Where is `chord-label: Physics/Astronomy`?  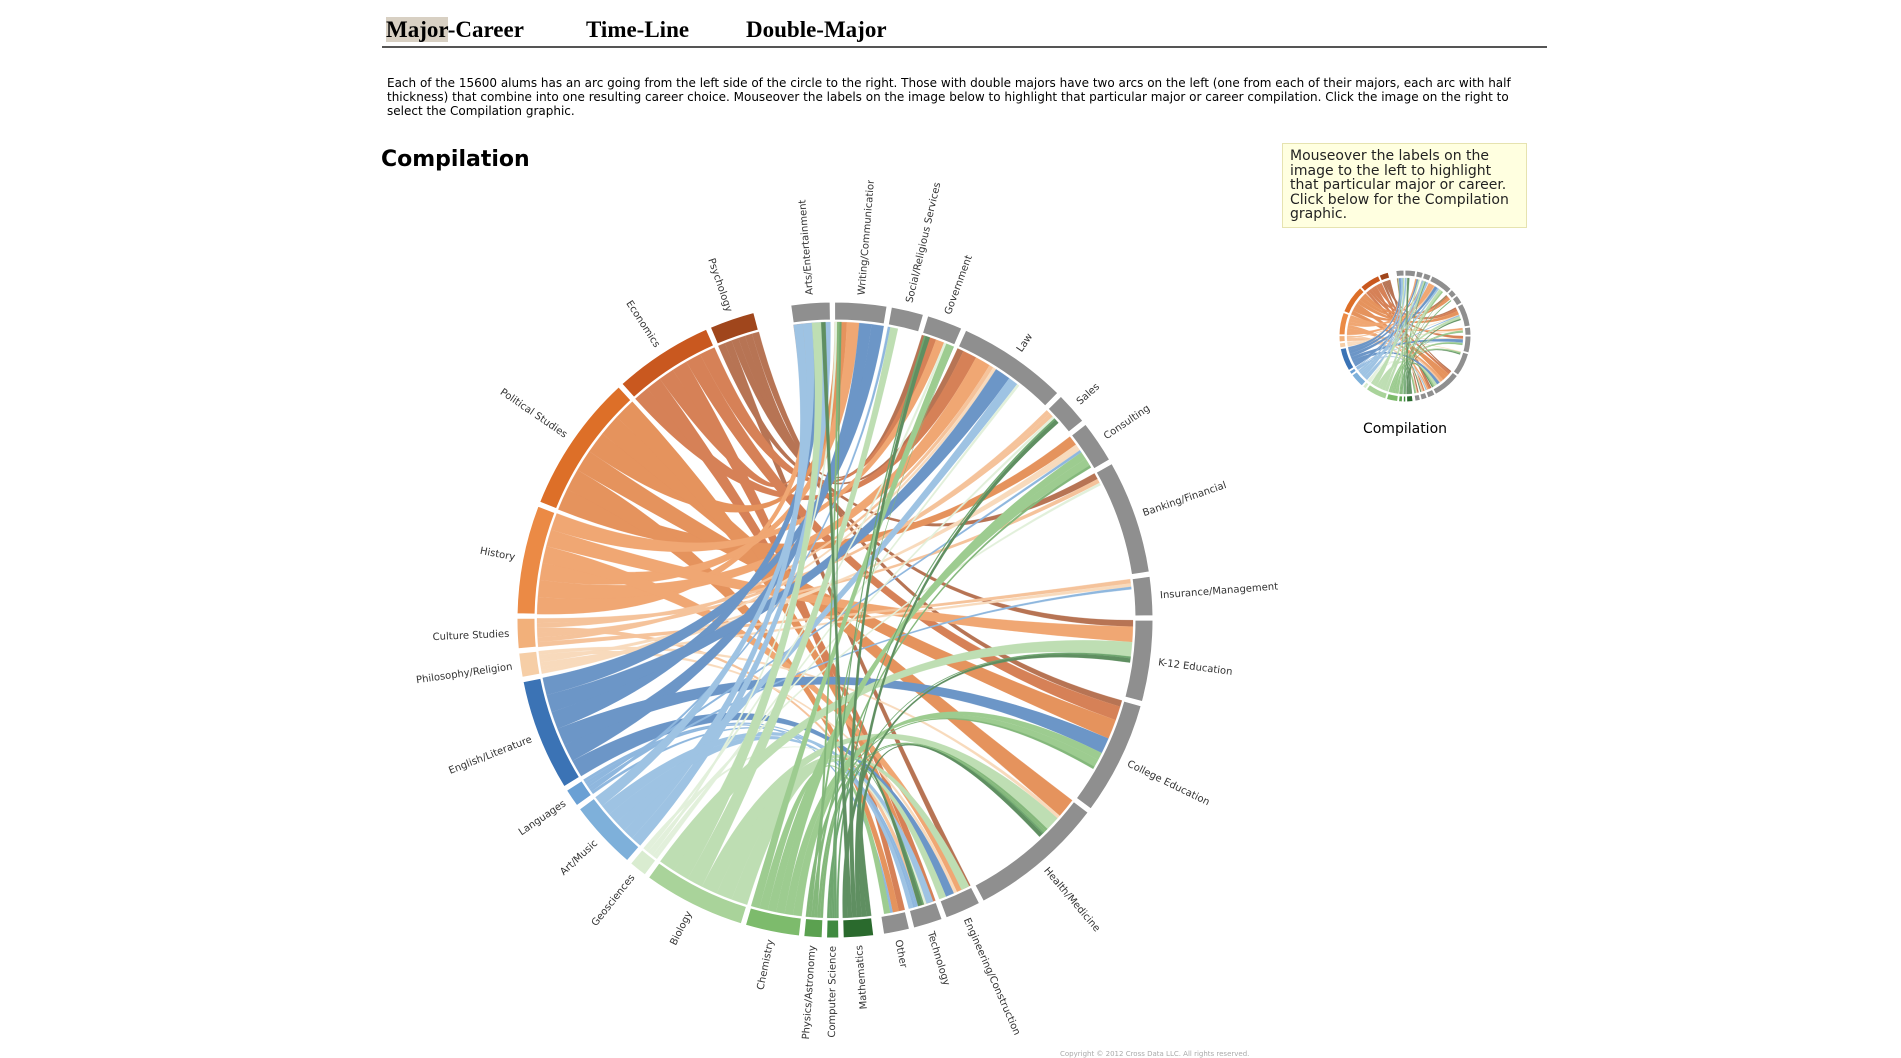
chord-label: Physics/Astronomy is located at coordinates (810, 992).